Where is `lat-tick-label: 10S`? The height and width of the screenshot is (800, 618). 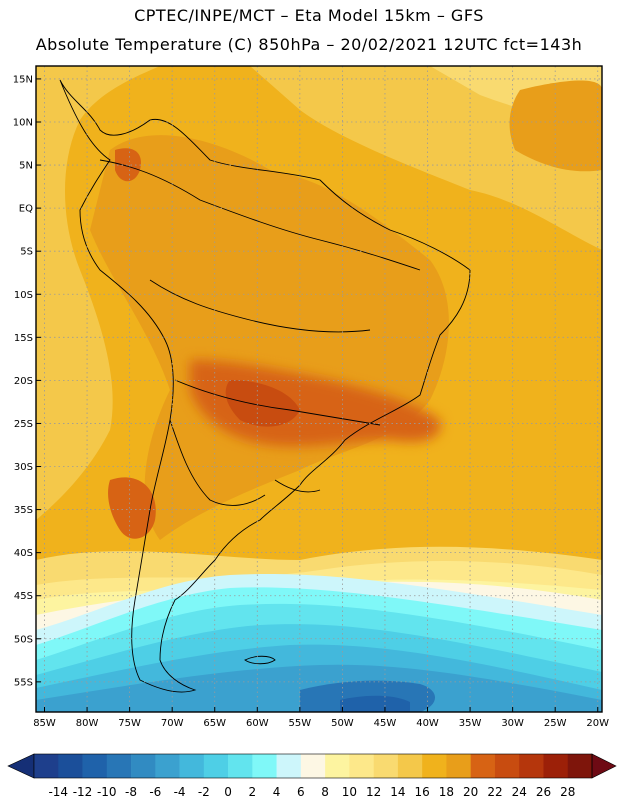
lat-tick-label: 10S is located at coordinates (23, 295).